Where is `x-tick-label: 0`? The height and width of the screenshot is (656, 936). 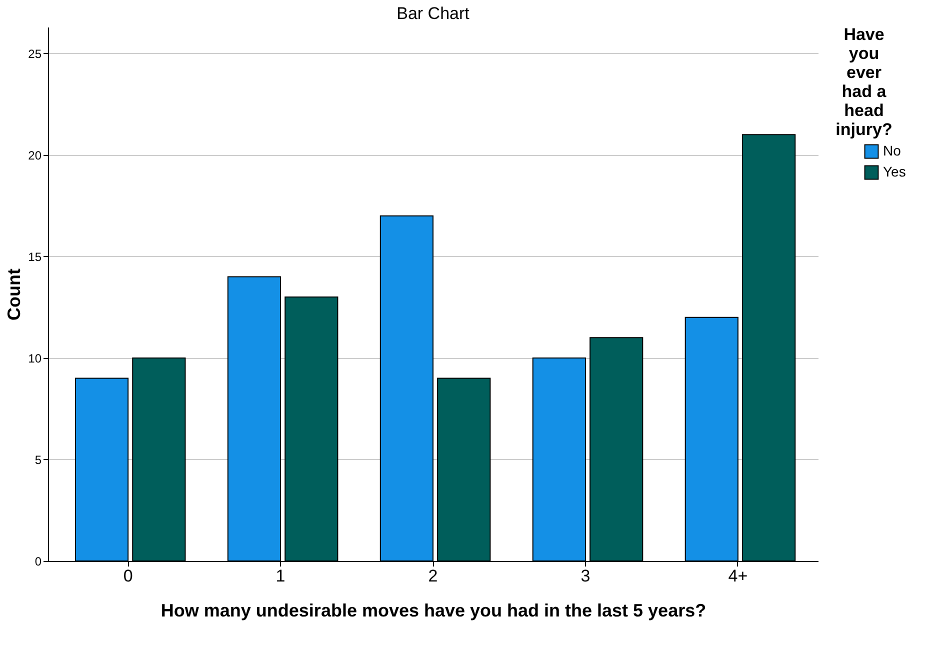
x-tick-label: 0 is located at coordinates (128, 576).